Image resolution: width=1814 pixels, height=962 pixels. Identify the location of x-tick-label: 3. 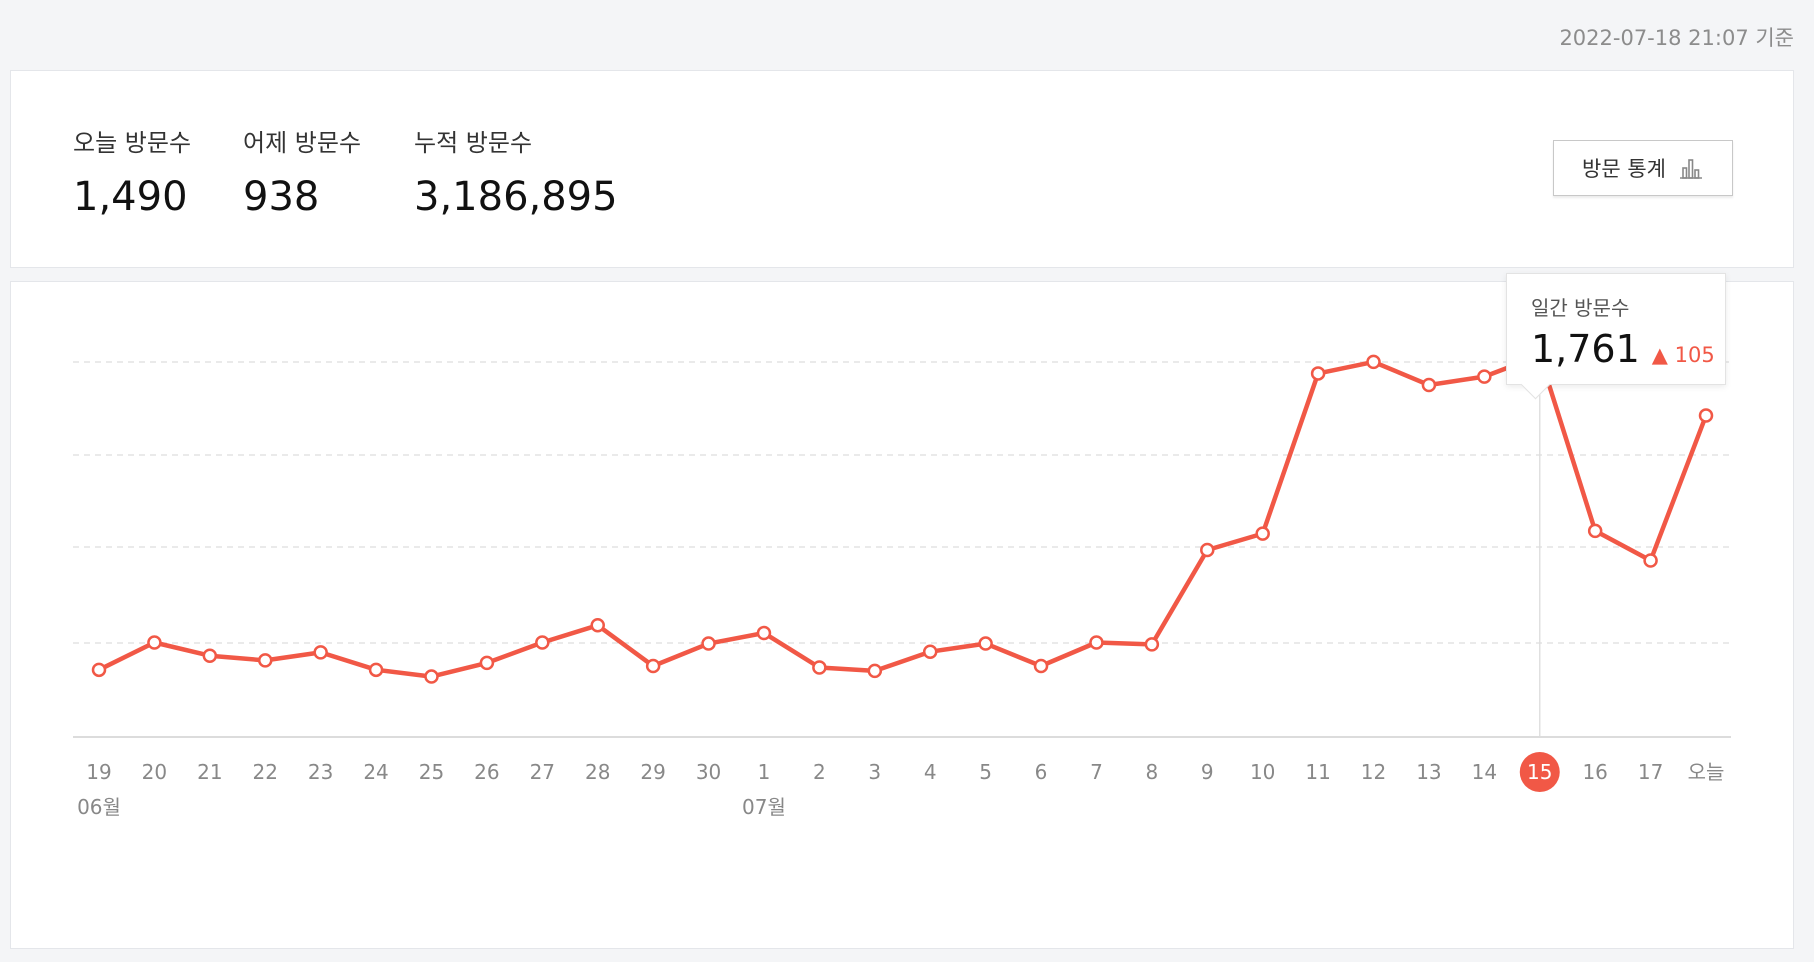
(874, 772).